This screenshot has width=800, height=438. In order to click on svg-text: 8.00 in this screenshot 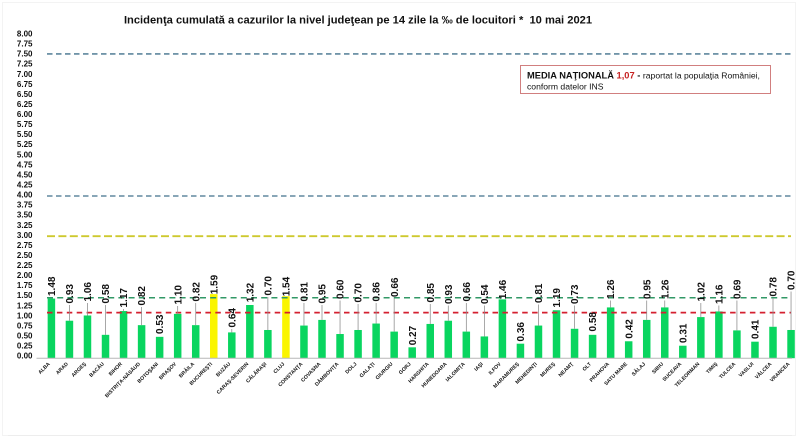, I will do `click(25, 34)`.